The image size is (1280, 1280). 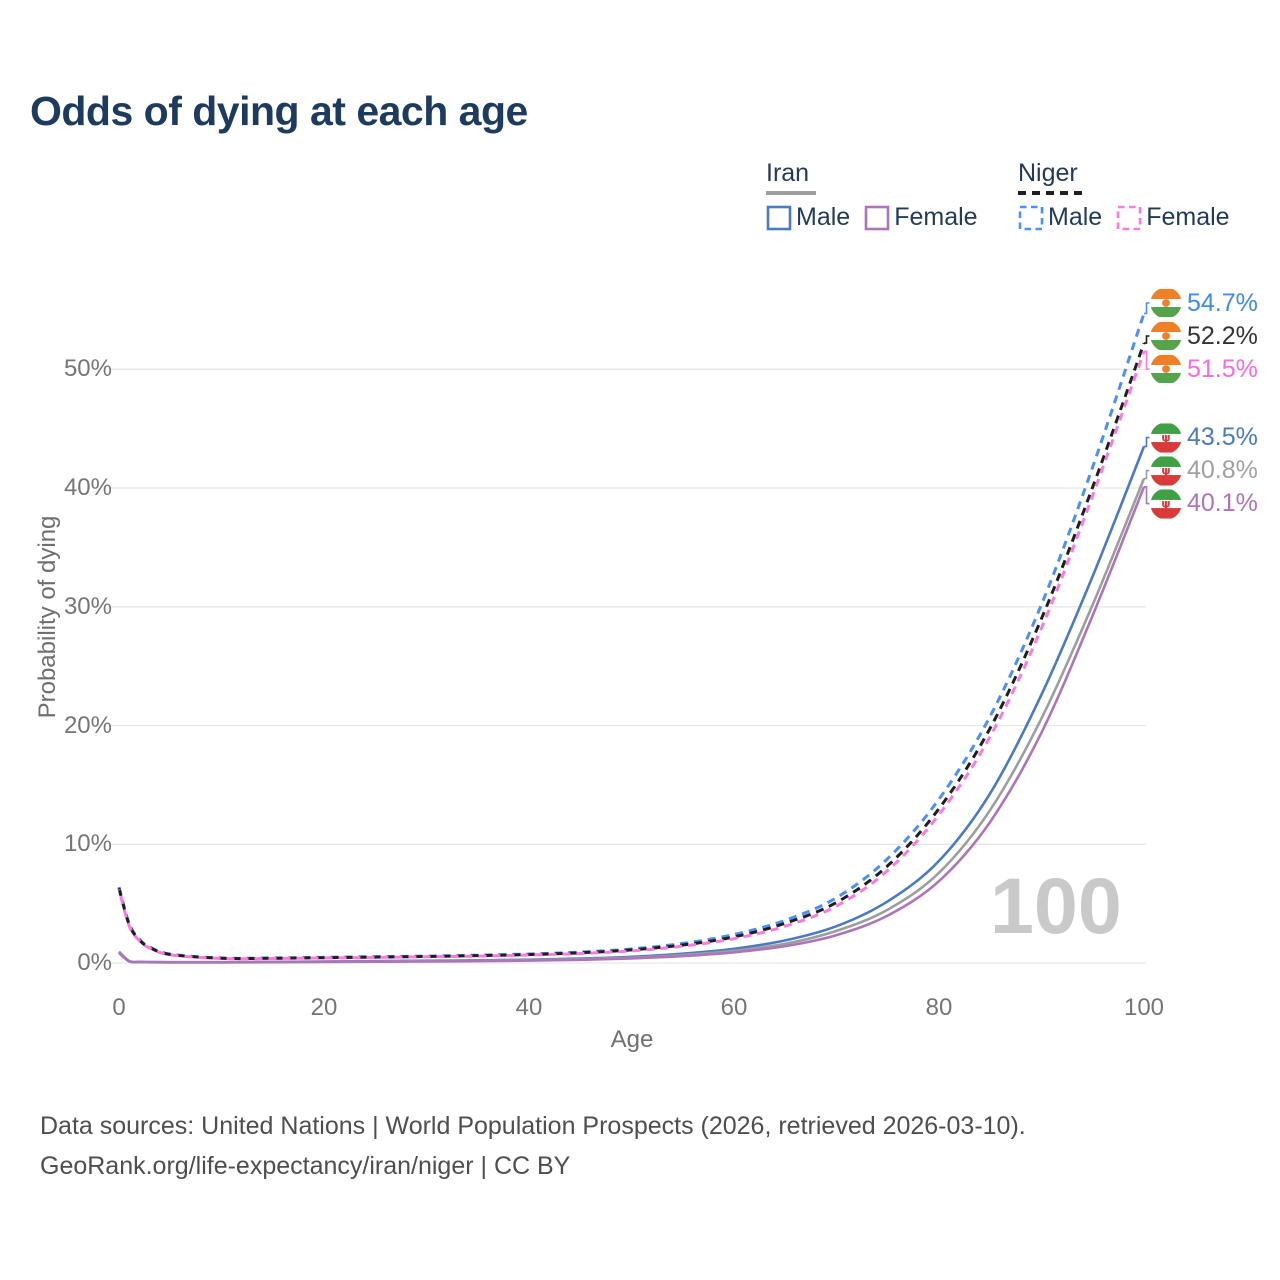 I want to click on label-connector-niger-female, so click(x=1147, y=360).